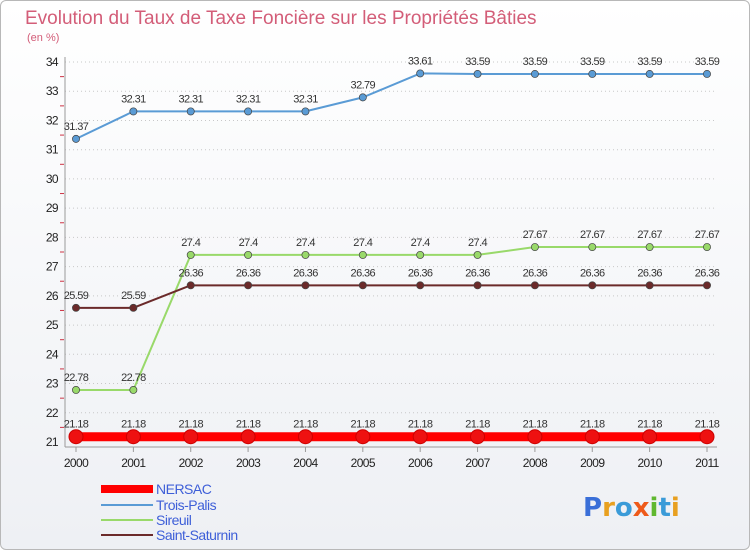 The height and width of the screenshot is (550, 750). Describe the element at coordinates (52, 413) in the screenshot. I see `y-tick-label: 22` at that location.